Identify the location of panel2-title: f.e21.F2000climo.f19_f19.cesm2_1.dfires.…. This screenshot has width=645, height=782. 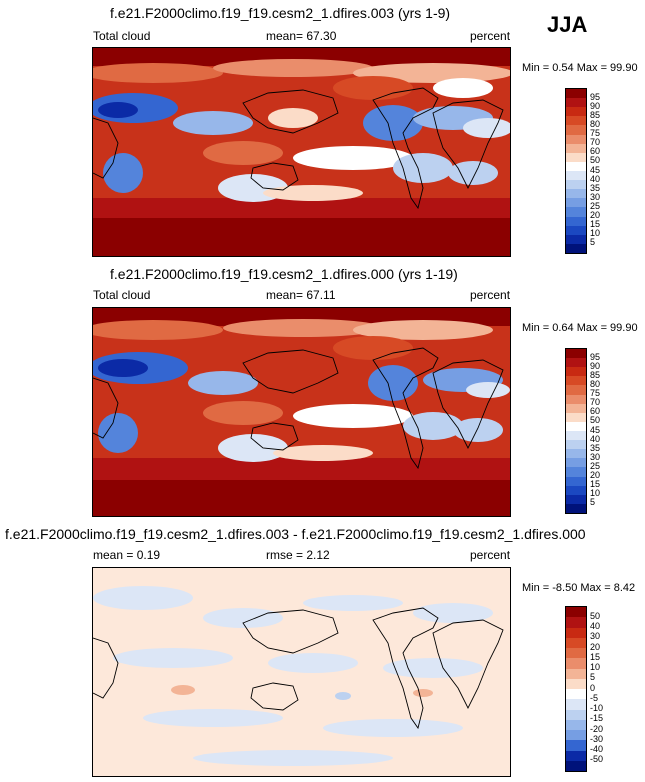
(284, 274).